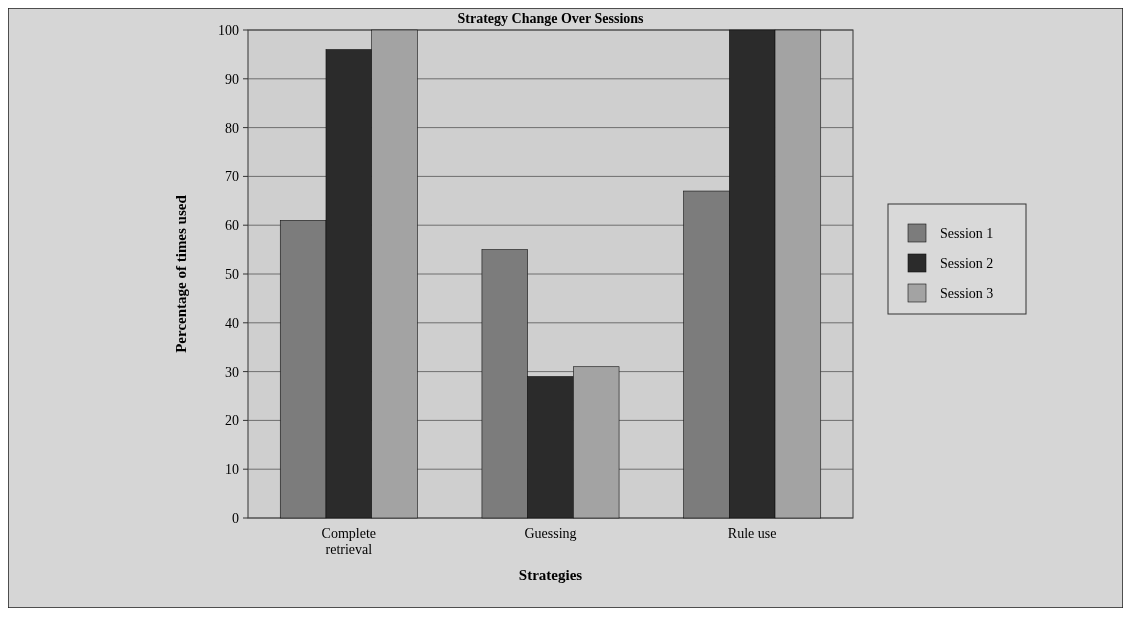 This screenshot has height=618, width=1131. What do you see at coordinates (551, 18) in the screenshot?
I see `chart-title: Strategy Change Over Sessions` at bounding box center [551, 18].